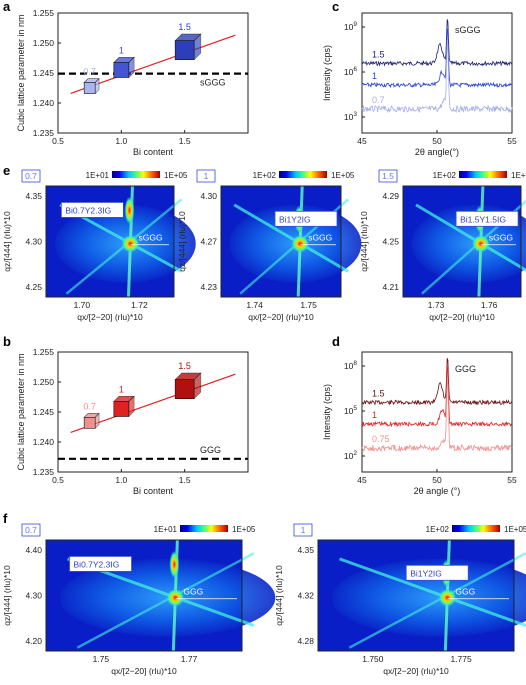 The width and height of the screenshot is (526, 685). Describe the element at coordinates (98, 175) in the screenshot. I see `colorbar-min-label: 1E+01` at that location.